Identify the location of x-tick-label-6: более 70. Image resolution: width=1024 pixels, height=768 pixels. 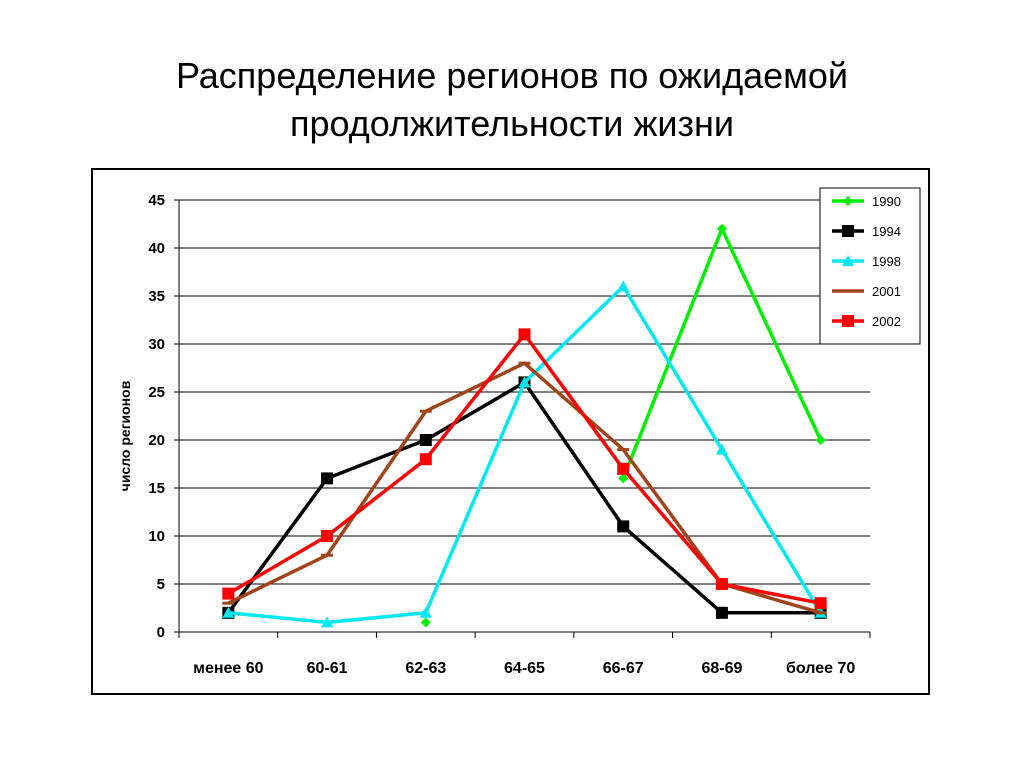
(820, 668).